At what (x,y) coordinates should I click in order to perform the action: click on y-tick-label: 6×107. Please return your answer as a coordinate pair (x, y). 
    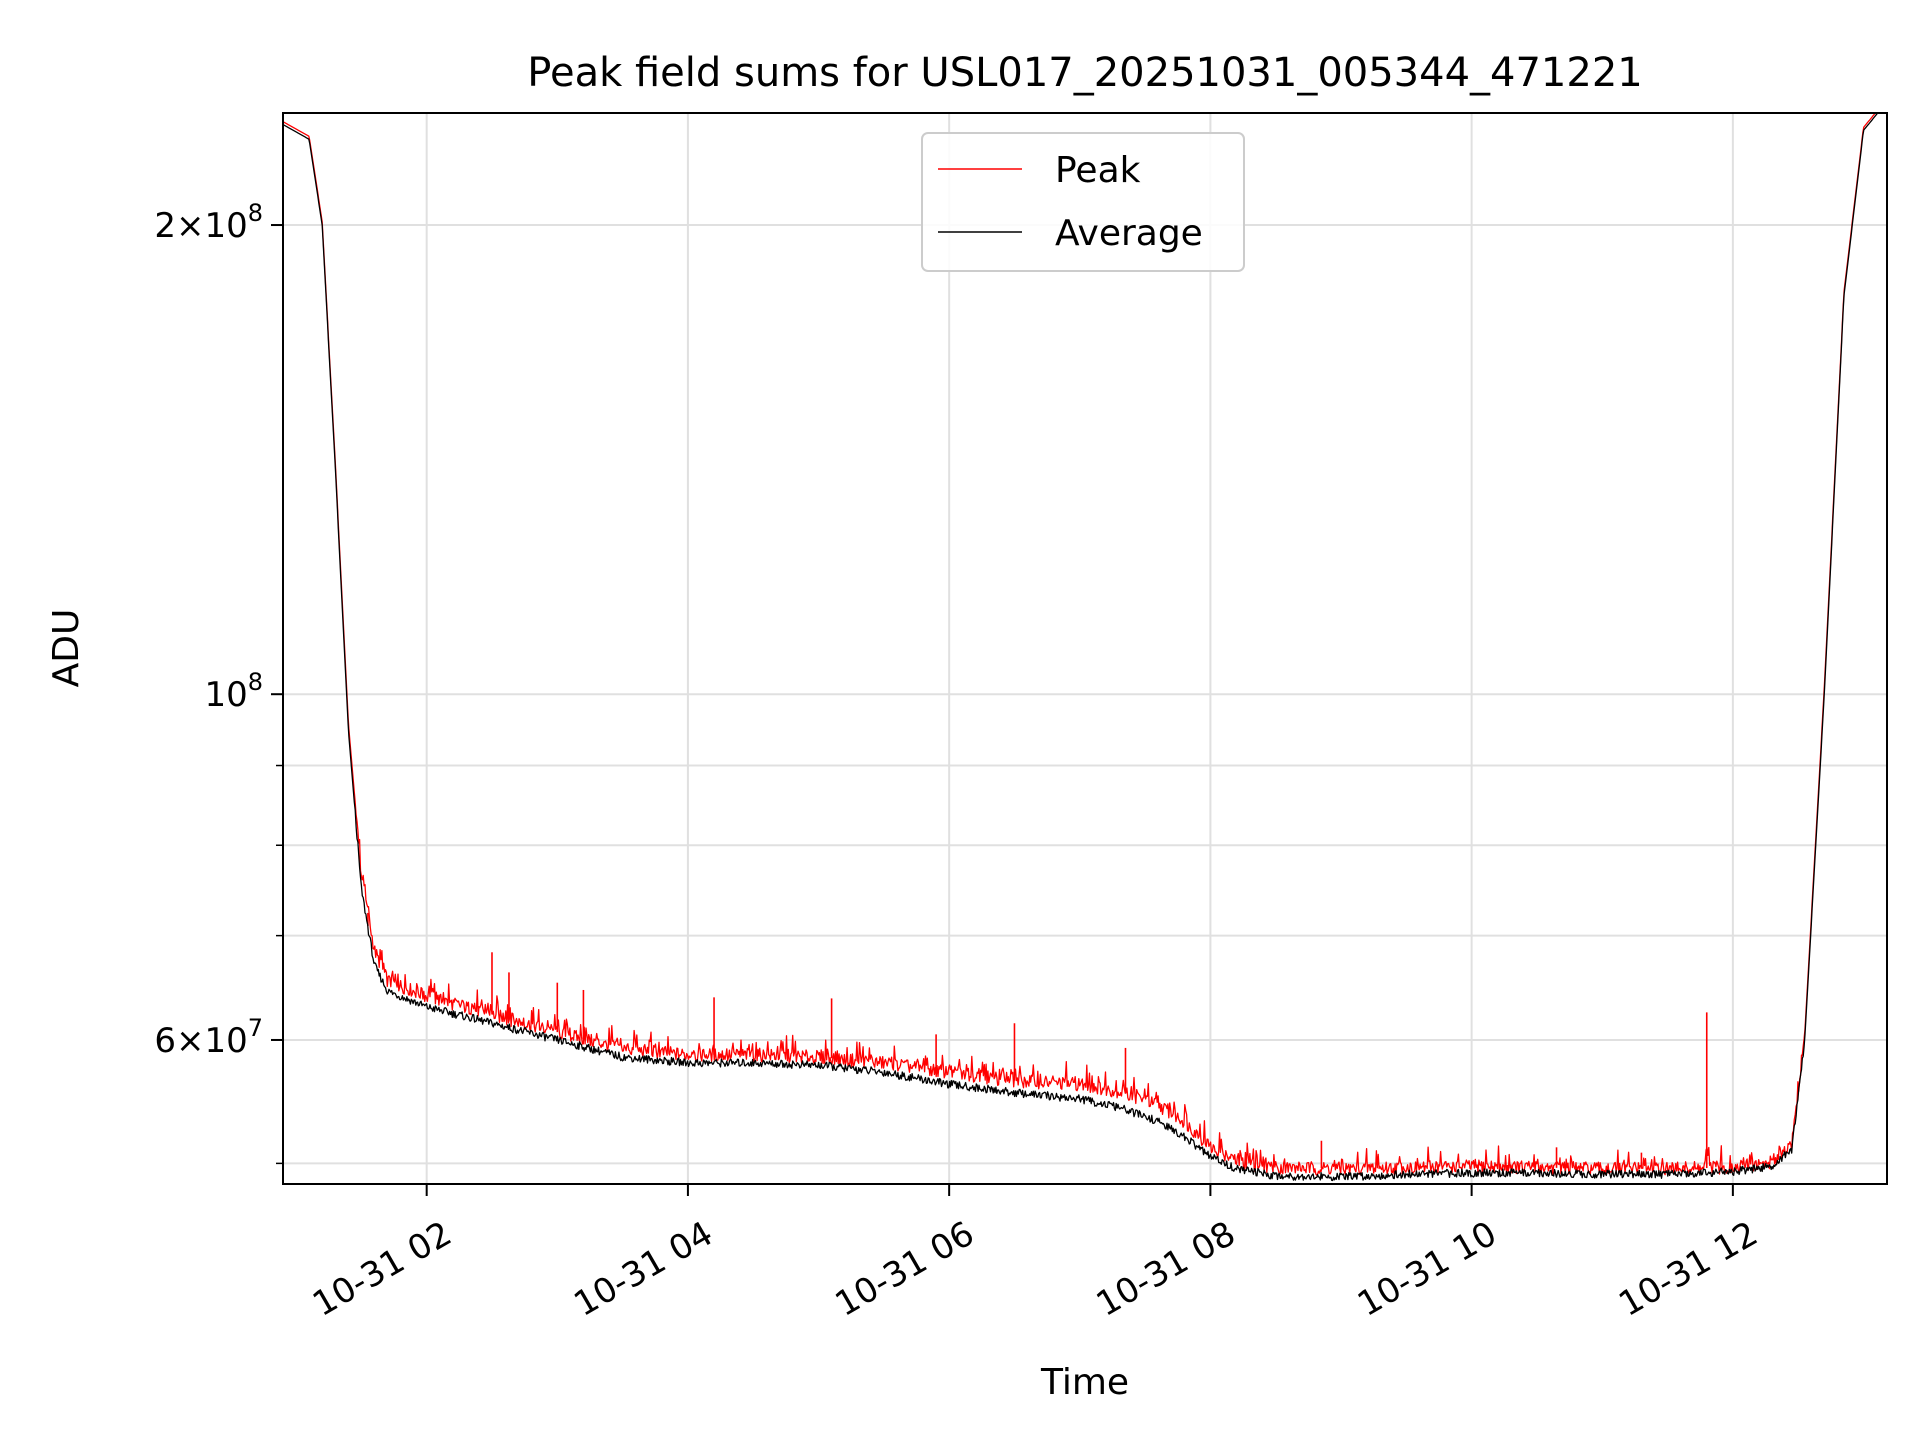
    Looking at the image, I should click on (208, 1037).